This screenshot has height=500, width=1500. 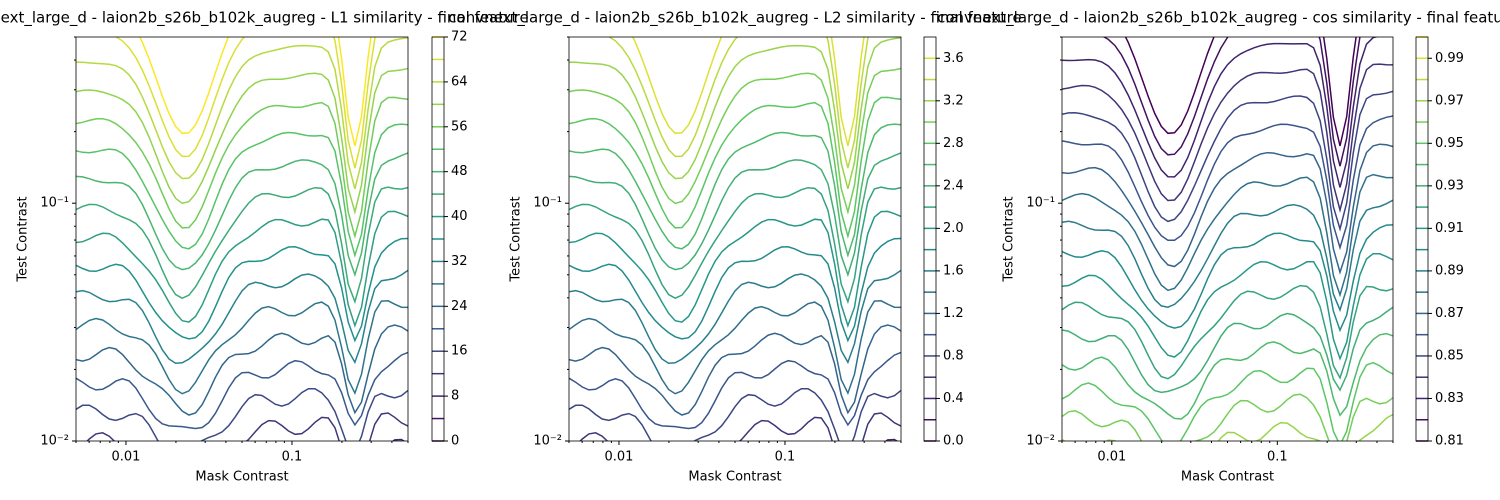 I want to click on colorbar-tick-label: 64, so click(x=459, y=81).